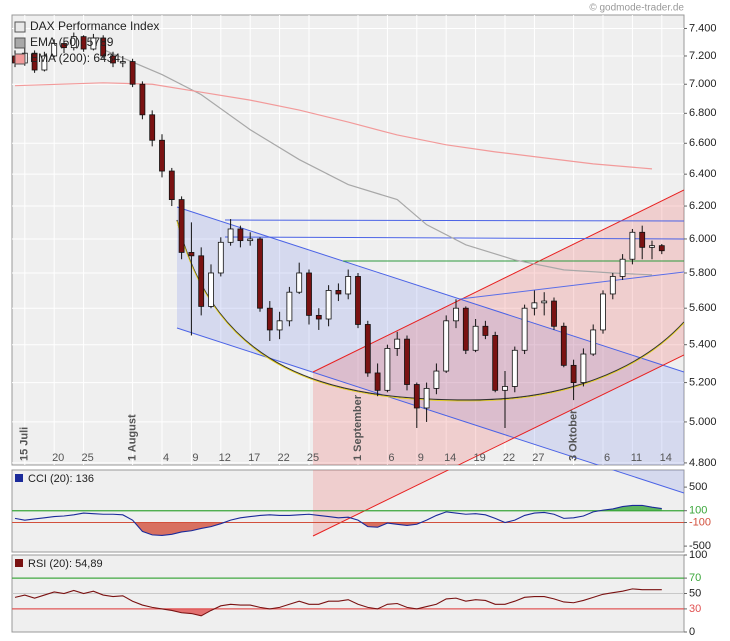 The height and width of the screenshot is (641, 730). Describe the element at coordinates (703, 28) in the screenshot. I see `y-tick-label: 7.400` at that location.